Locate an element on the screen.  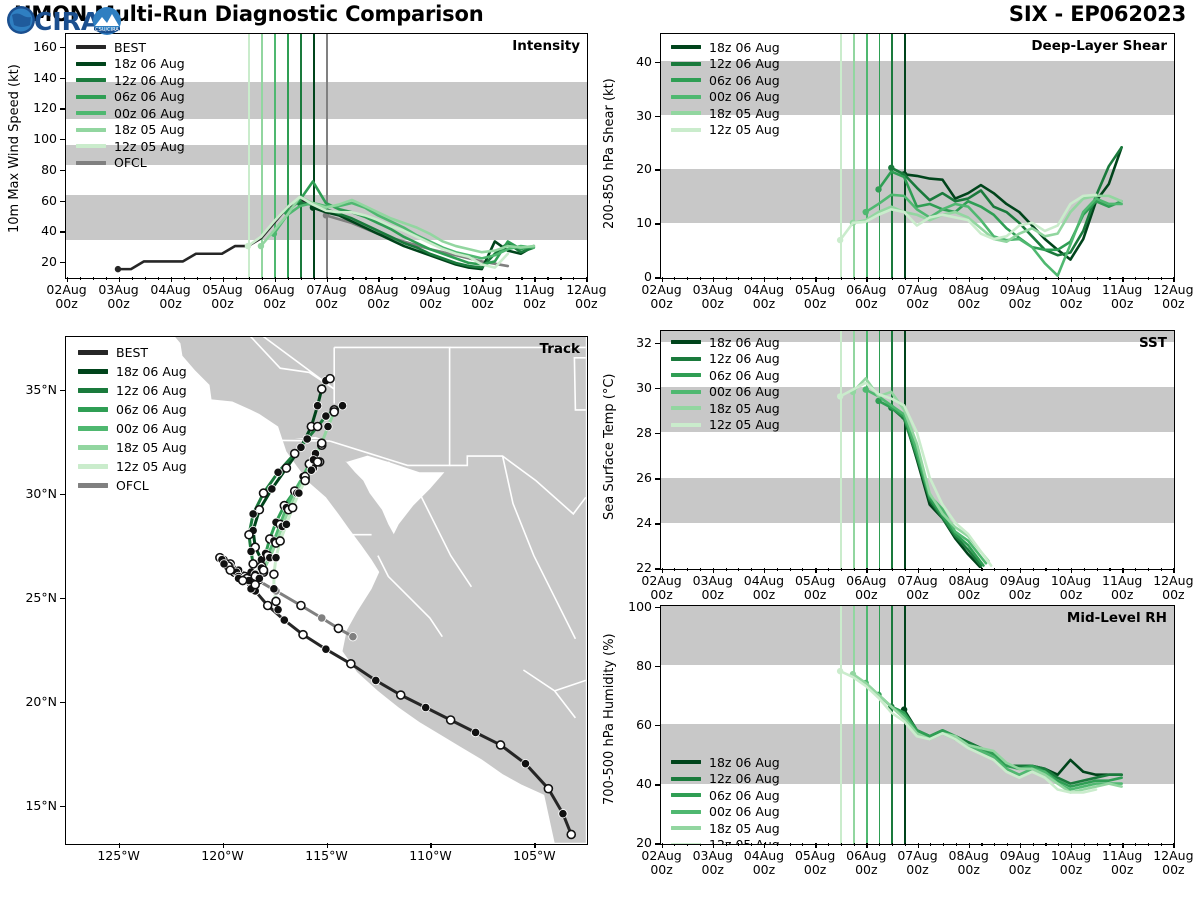
storm-id-title: SIX - EP062023 is located at coordinates (1097, 14).